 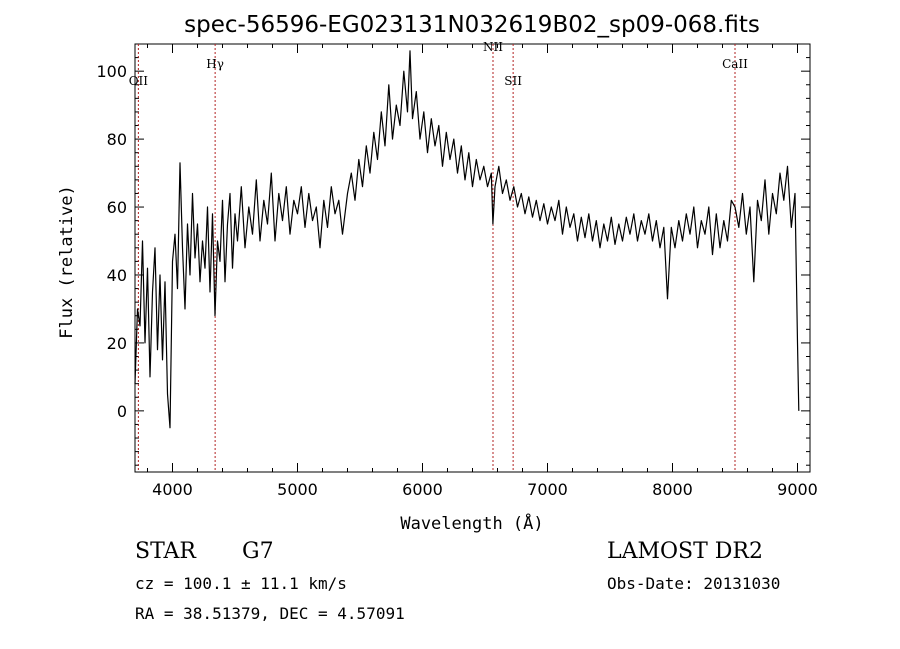 I want to click on y-tick-label: 100, so click(x=111, y=71).